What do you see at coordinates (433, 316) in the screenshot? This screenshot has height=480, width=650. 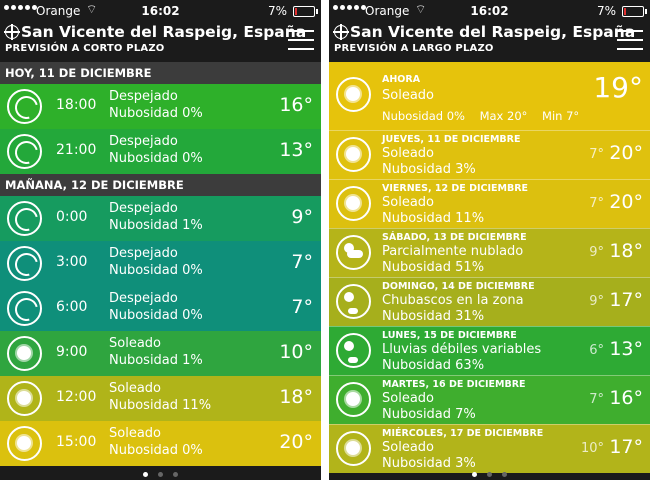 I see `cloudiness-label: Nubosidad 31%` at bounding box center [433, 316].